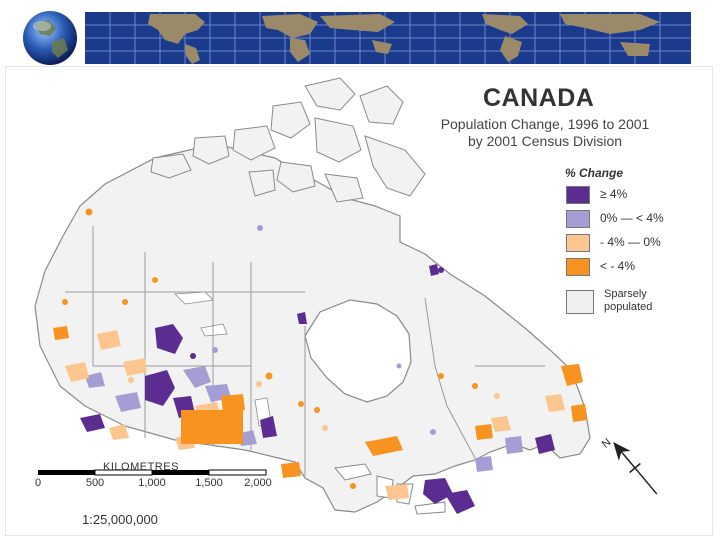  Describe the element at coordinates (545, 124) in the screenshot. I see `subtitle-line-1: Population Change, 1996 to 2001` at that location.